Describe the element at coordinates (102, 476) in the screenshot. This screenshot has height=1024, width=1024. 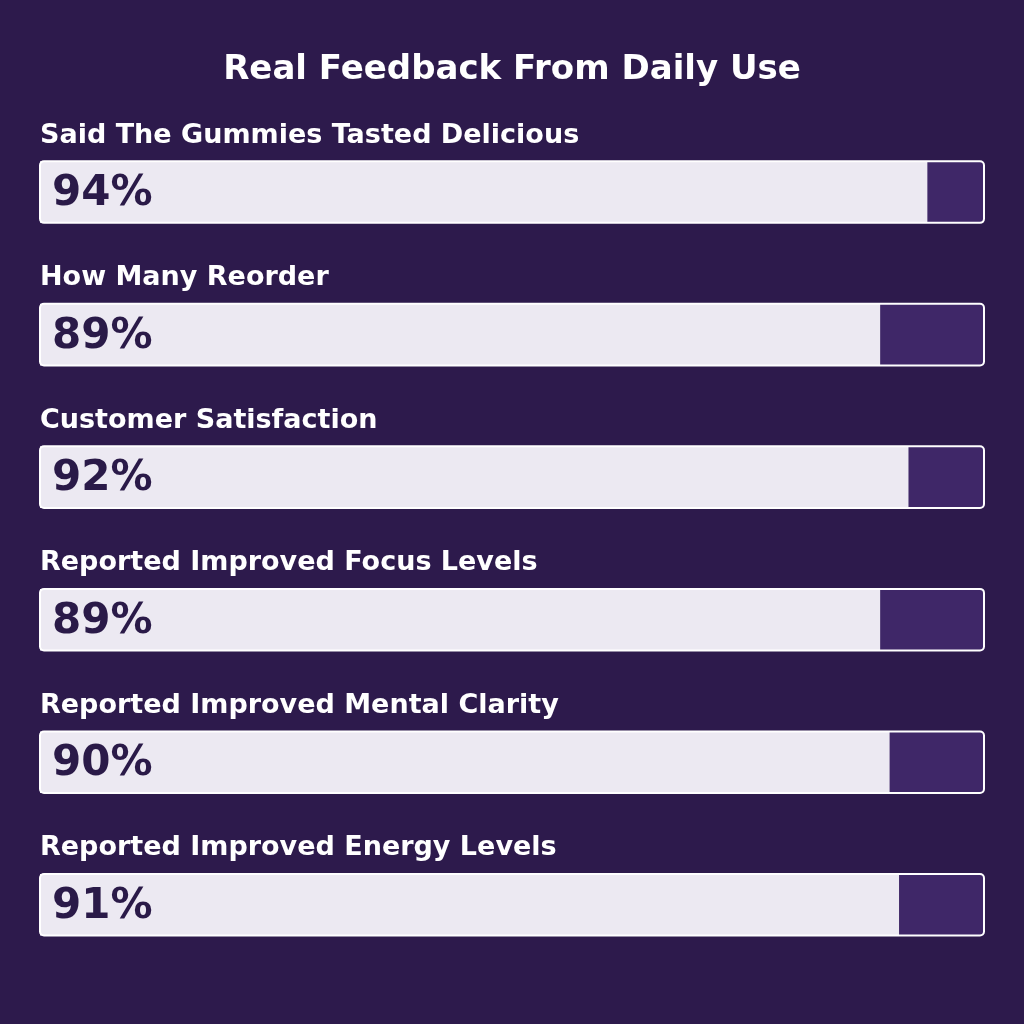
I see `data-label: 92%` at that location.